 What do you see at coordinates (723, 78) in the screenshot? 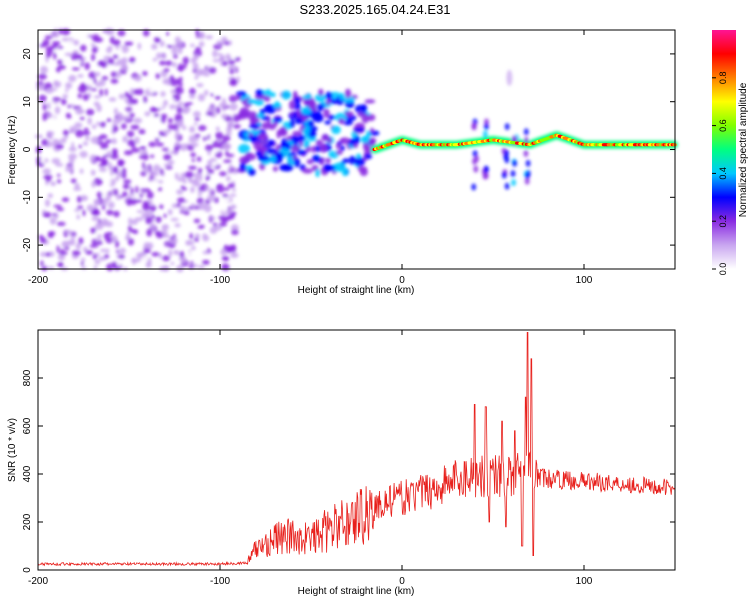
I see `colorbar-tick-label: 0.8` at bounding box center [723, 78].